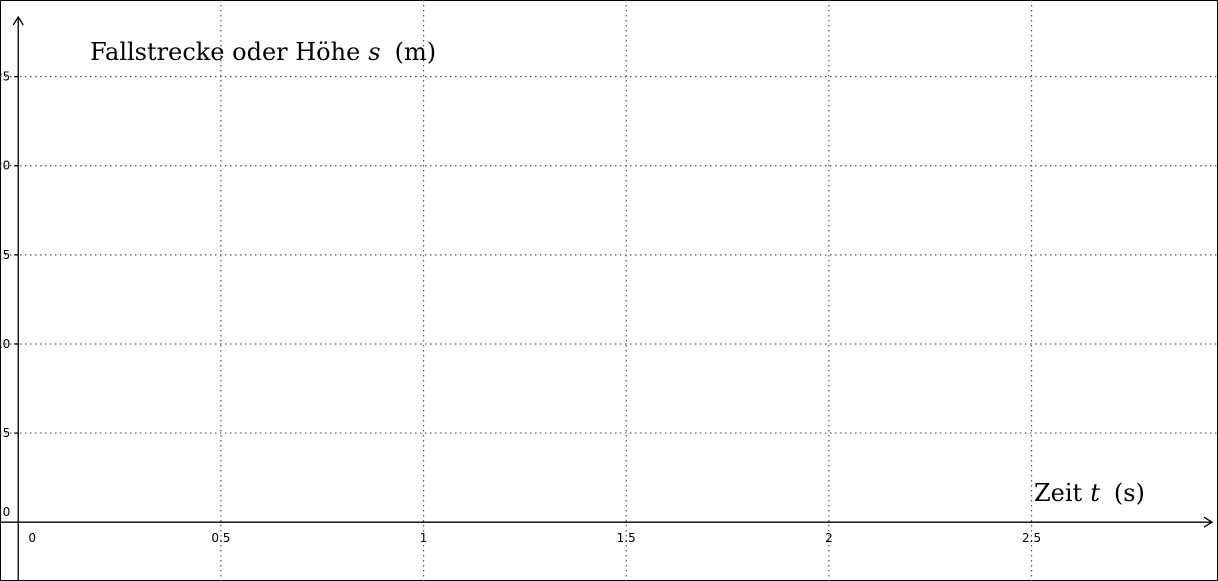 The height and width of the screenshot is (581, 1218). Describe the element at coordinates (5, 166) in the screenshot. I see `y-tick-label: 20` at that location.